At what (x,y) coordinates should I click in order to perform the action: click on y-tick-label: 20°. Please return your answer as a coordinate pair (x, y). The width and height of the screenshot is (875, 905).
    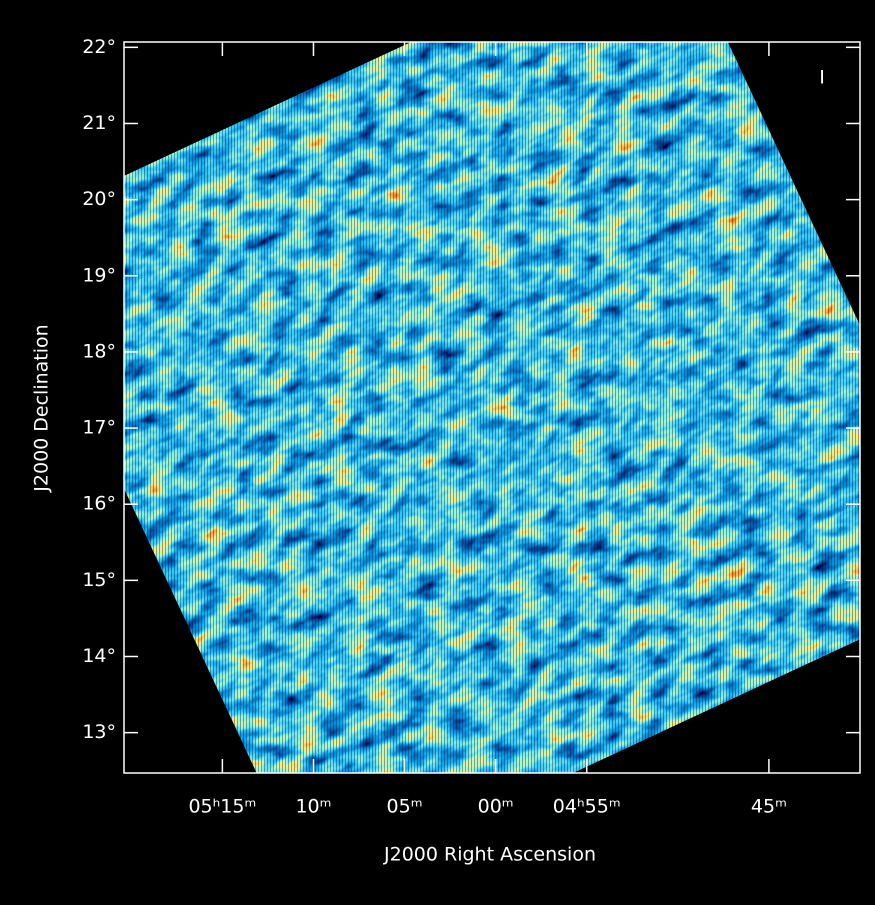
    Looking at the image, I should click on (99, 199).